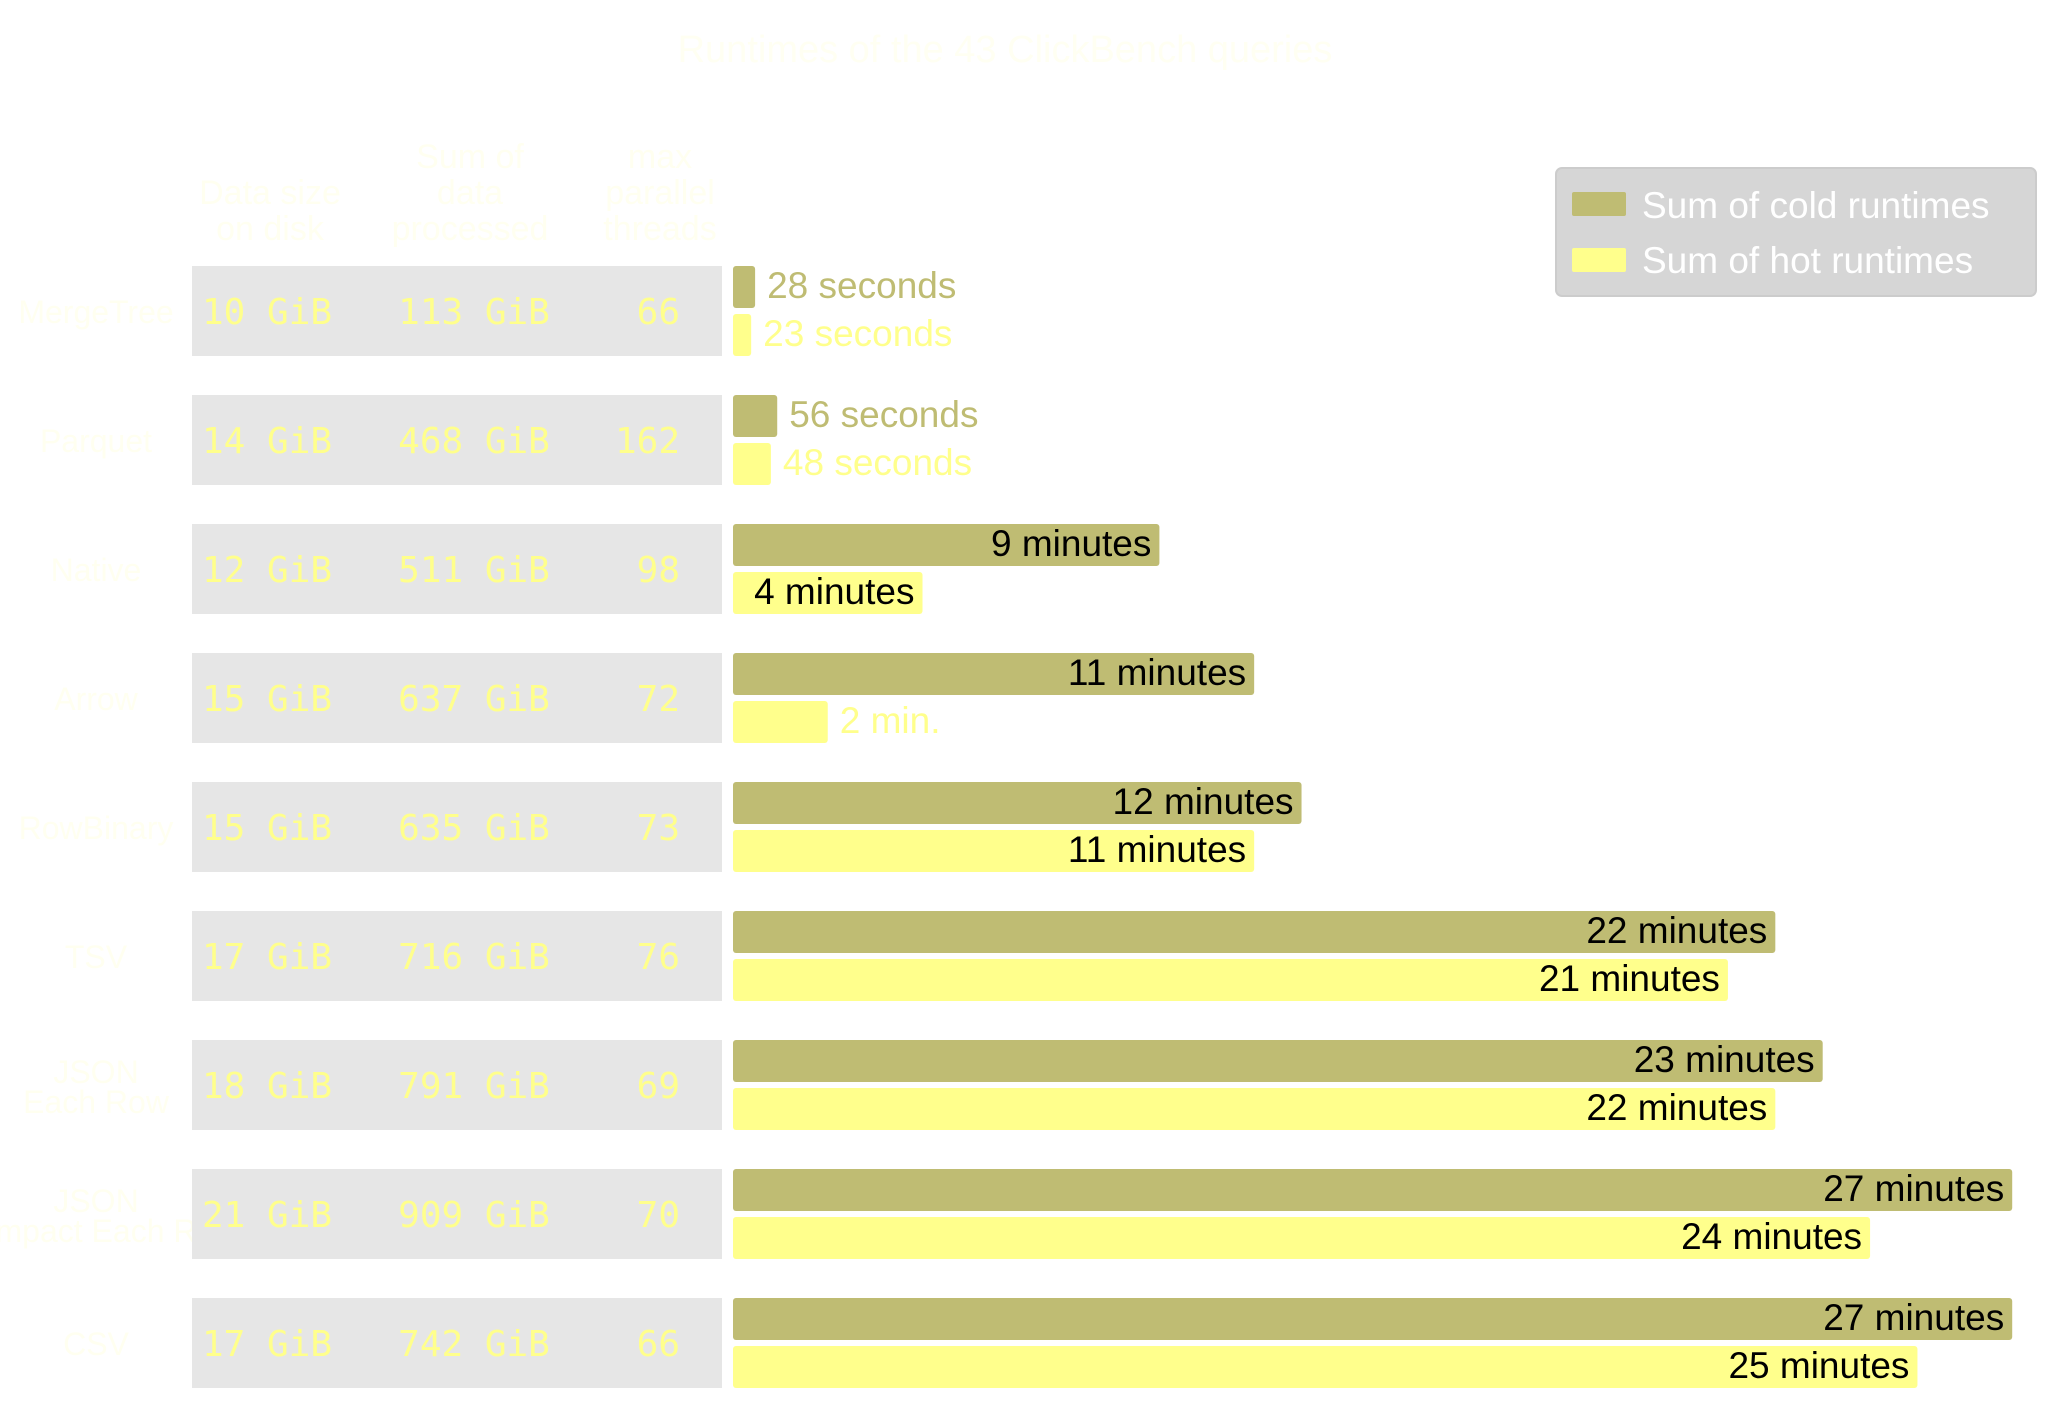  Describe the element at coordinates (474, 699) in the screenshot. I see `data-processed-cell: 637 GiB` at that location.